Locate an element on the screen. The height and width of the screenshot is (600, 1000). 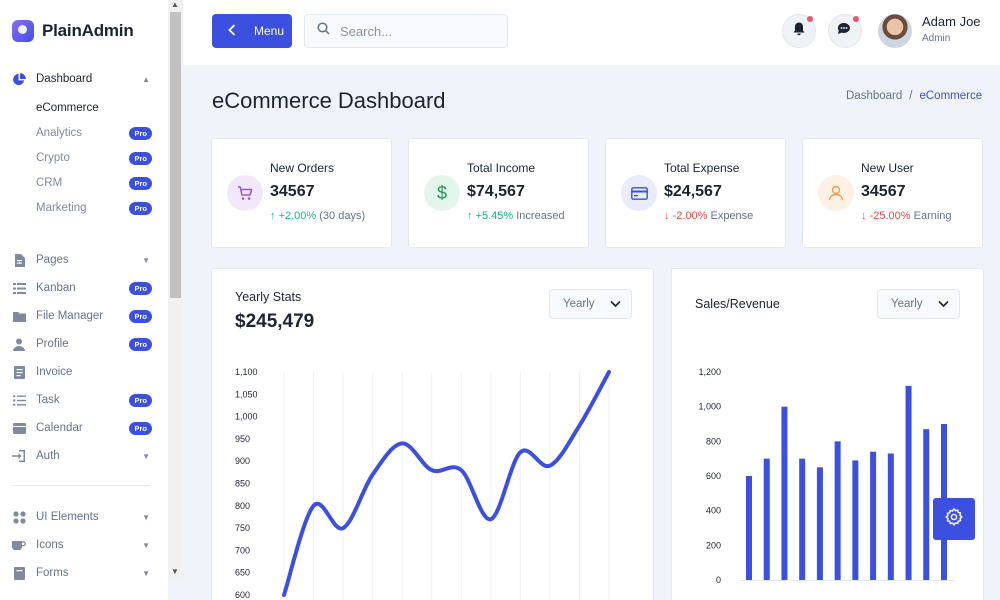
y-tick-label: 200 is located at coordinates (713, 545).